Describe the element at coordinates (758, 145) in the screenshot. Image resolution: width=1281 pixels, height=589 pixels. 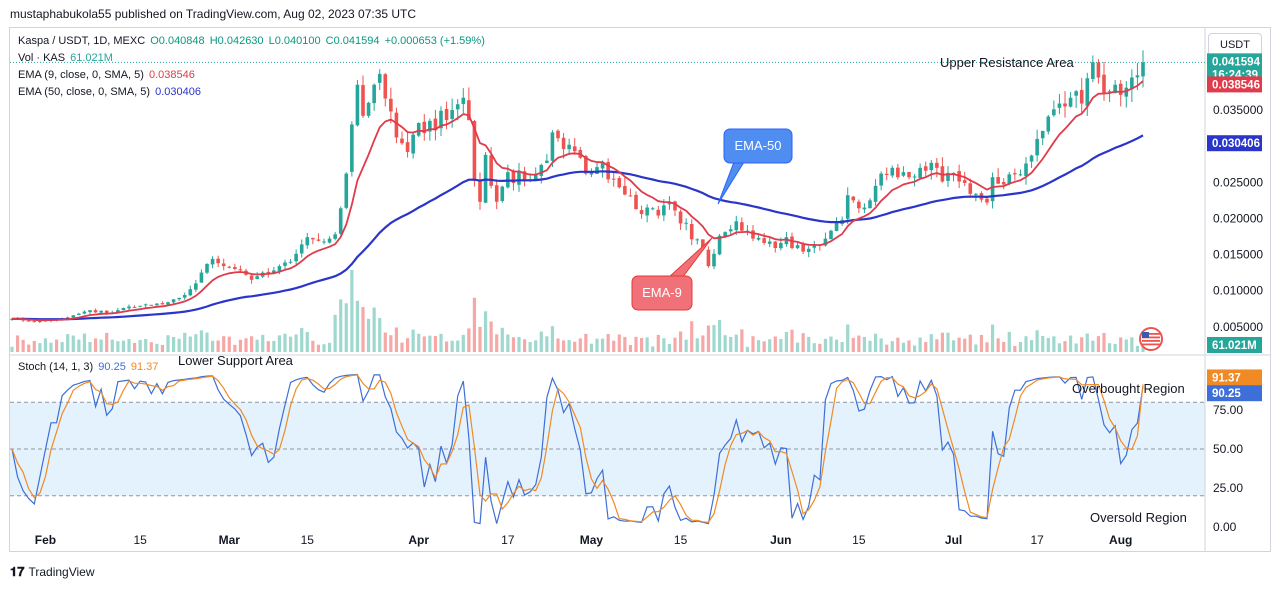
I see `ema50-callout-text: EMA-50` at that location.